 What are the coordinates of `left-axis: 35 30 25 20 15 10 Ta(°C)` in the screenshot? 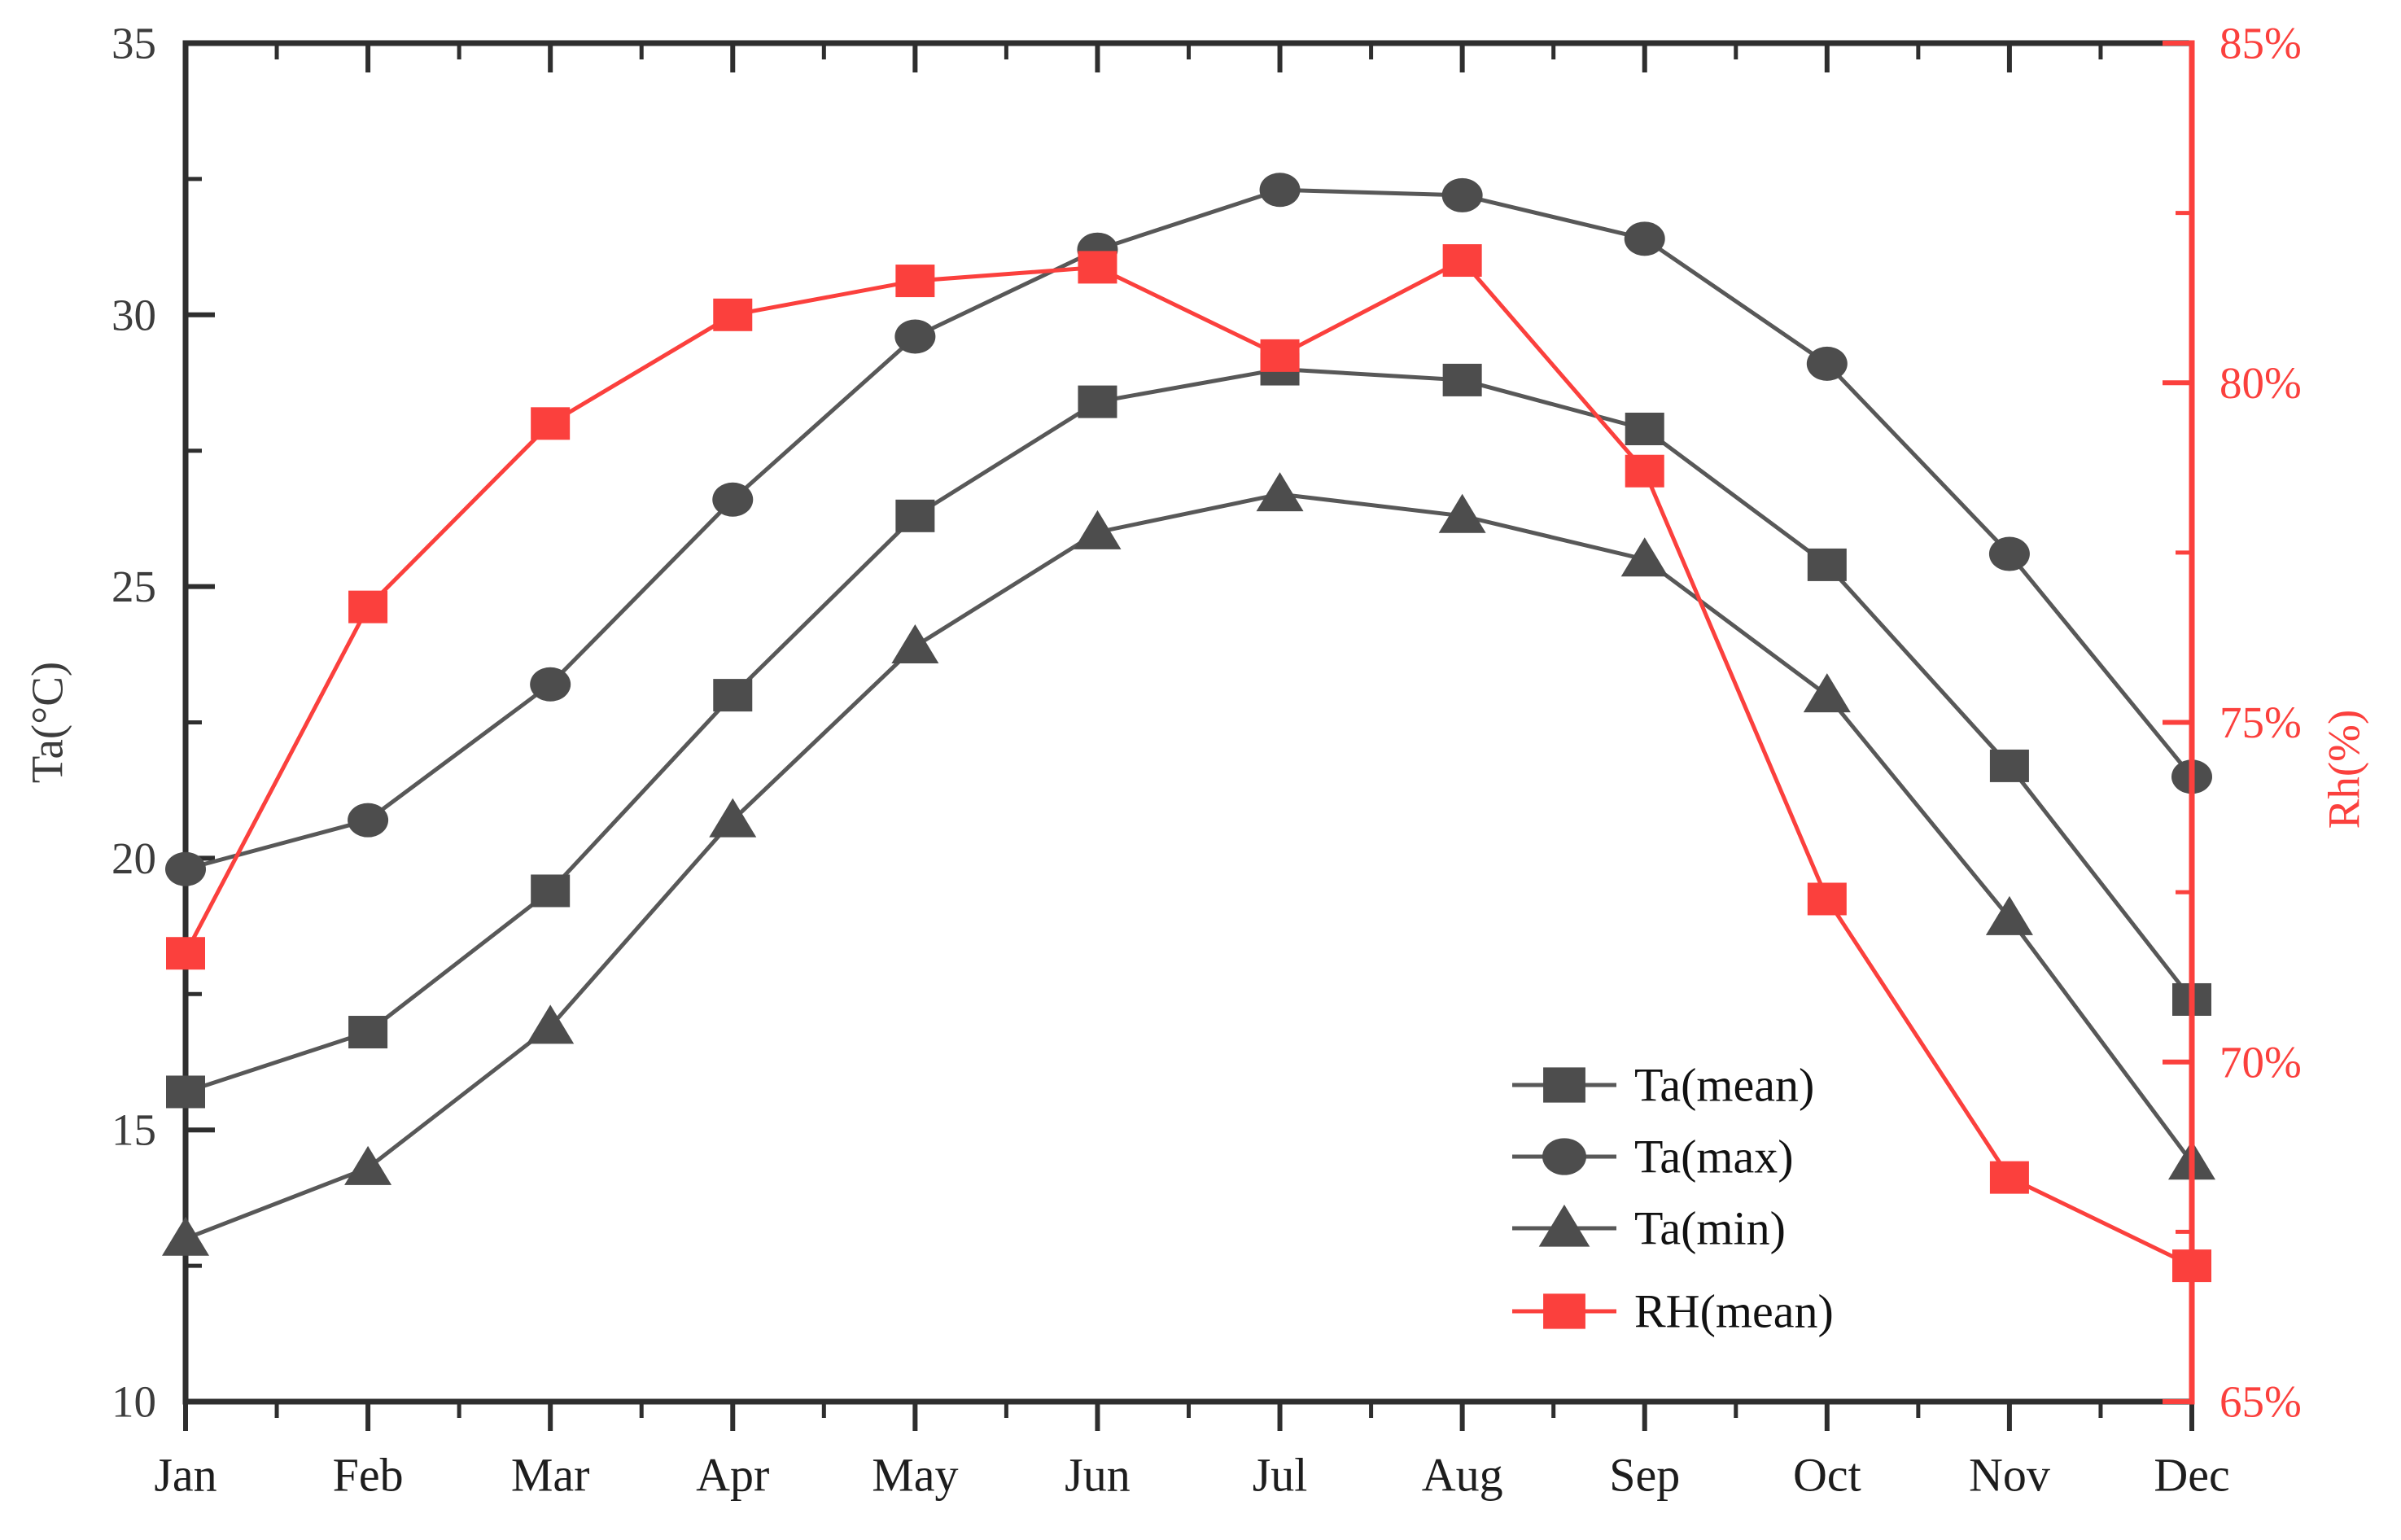 It's located at (119, 723).